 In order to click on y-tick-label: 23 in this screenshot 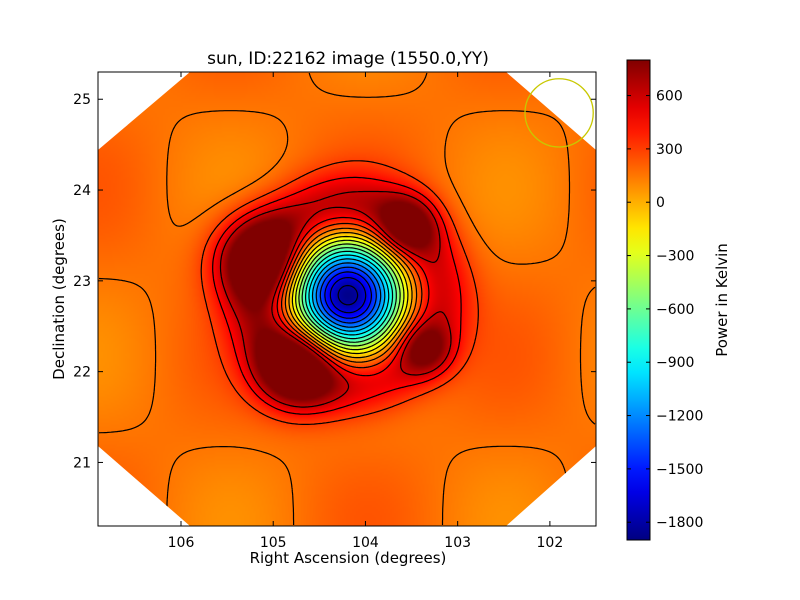, I will do `click(82, 282)`.